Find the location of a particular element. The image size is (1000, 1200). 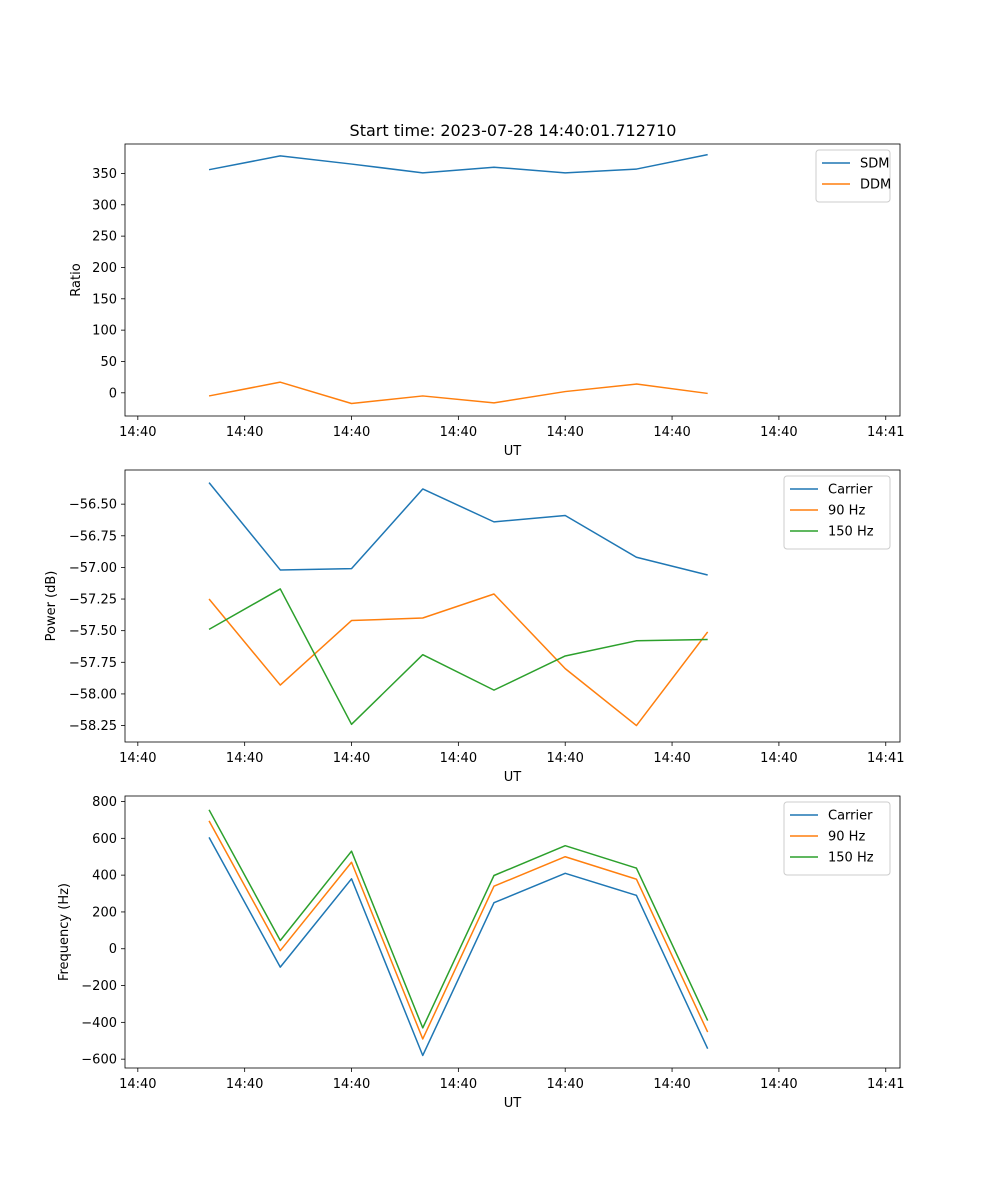

ratio-y-tick-label: 100 is located at coordinates (104, 331).